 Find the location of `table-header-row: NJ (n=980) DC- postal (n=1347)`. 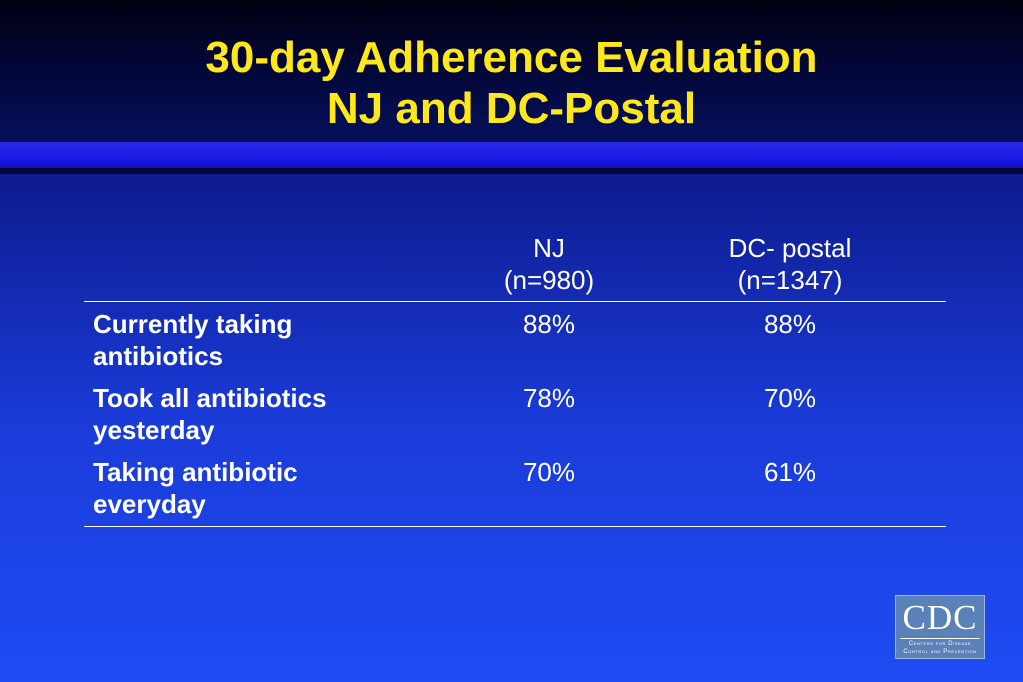

table-header-row: NJ (n=980) DC- postal (n=1347) is located at coordinates (515, 265).